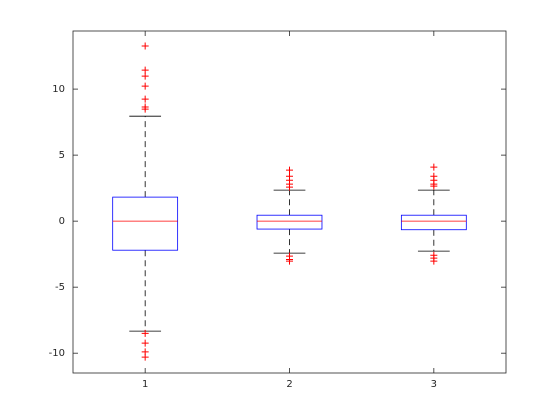 The height and width of the screenshot is (420, 560). What do you see at coordinates (60, 287) in the screenshot?
I see `y-tick-label: -5` at bounding box center [60, 287].